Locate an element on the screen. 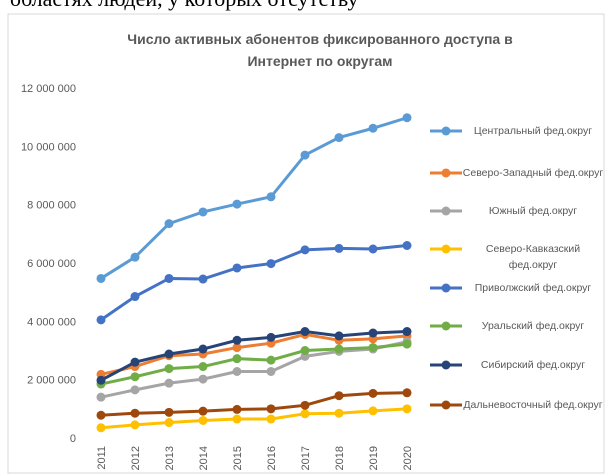  y-tick-label: 6 000 000 is located at coordinates (51, 264).